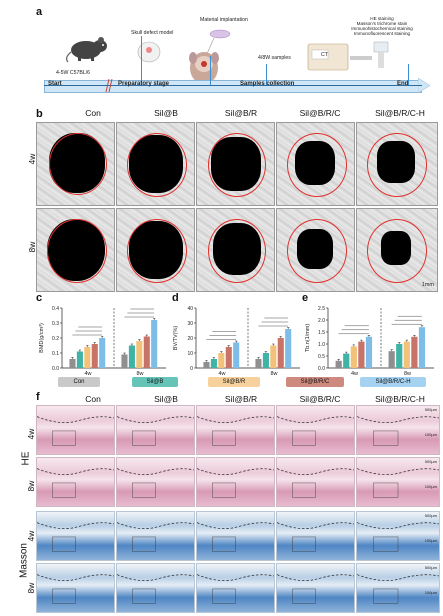 The image size is (443, 616). What do you see at coordinates (31, 536) in the screenshot?
I see `row-label-ms-4w: 4w` at bounding box center [31, 536].